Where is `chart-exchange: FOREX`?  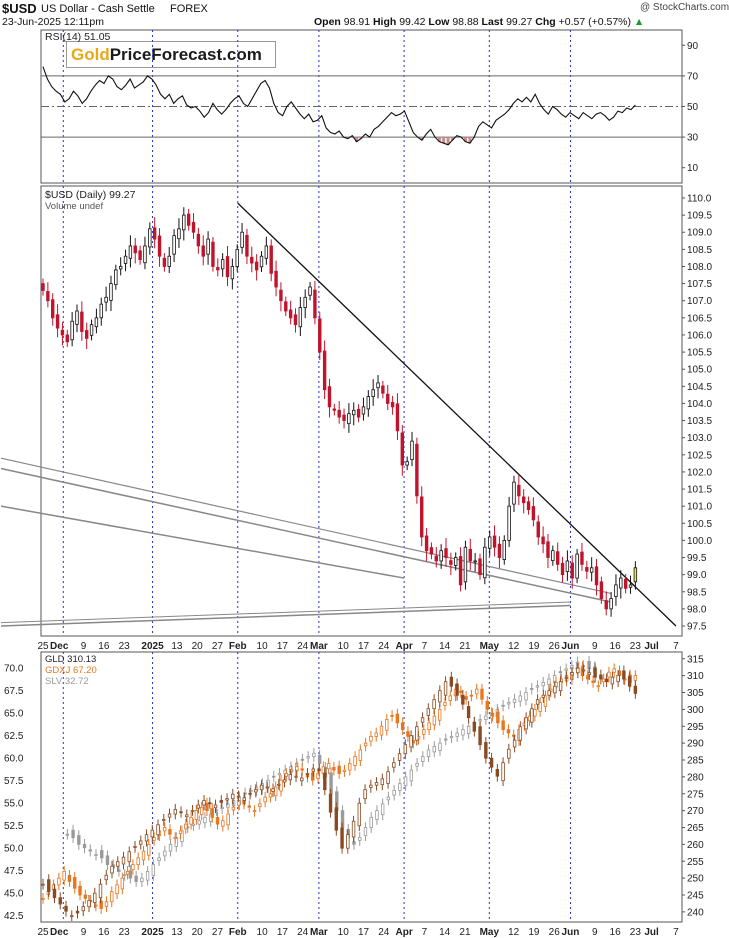
chart-exchange: FOREX is located at coordinates (189, 9).